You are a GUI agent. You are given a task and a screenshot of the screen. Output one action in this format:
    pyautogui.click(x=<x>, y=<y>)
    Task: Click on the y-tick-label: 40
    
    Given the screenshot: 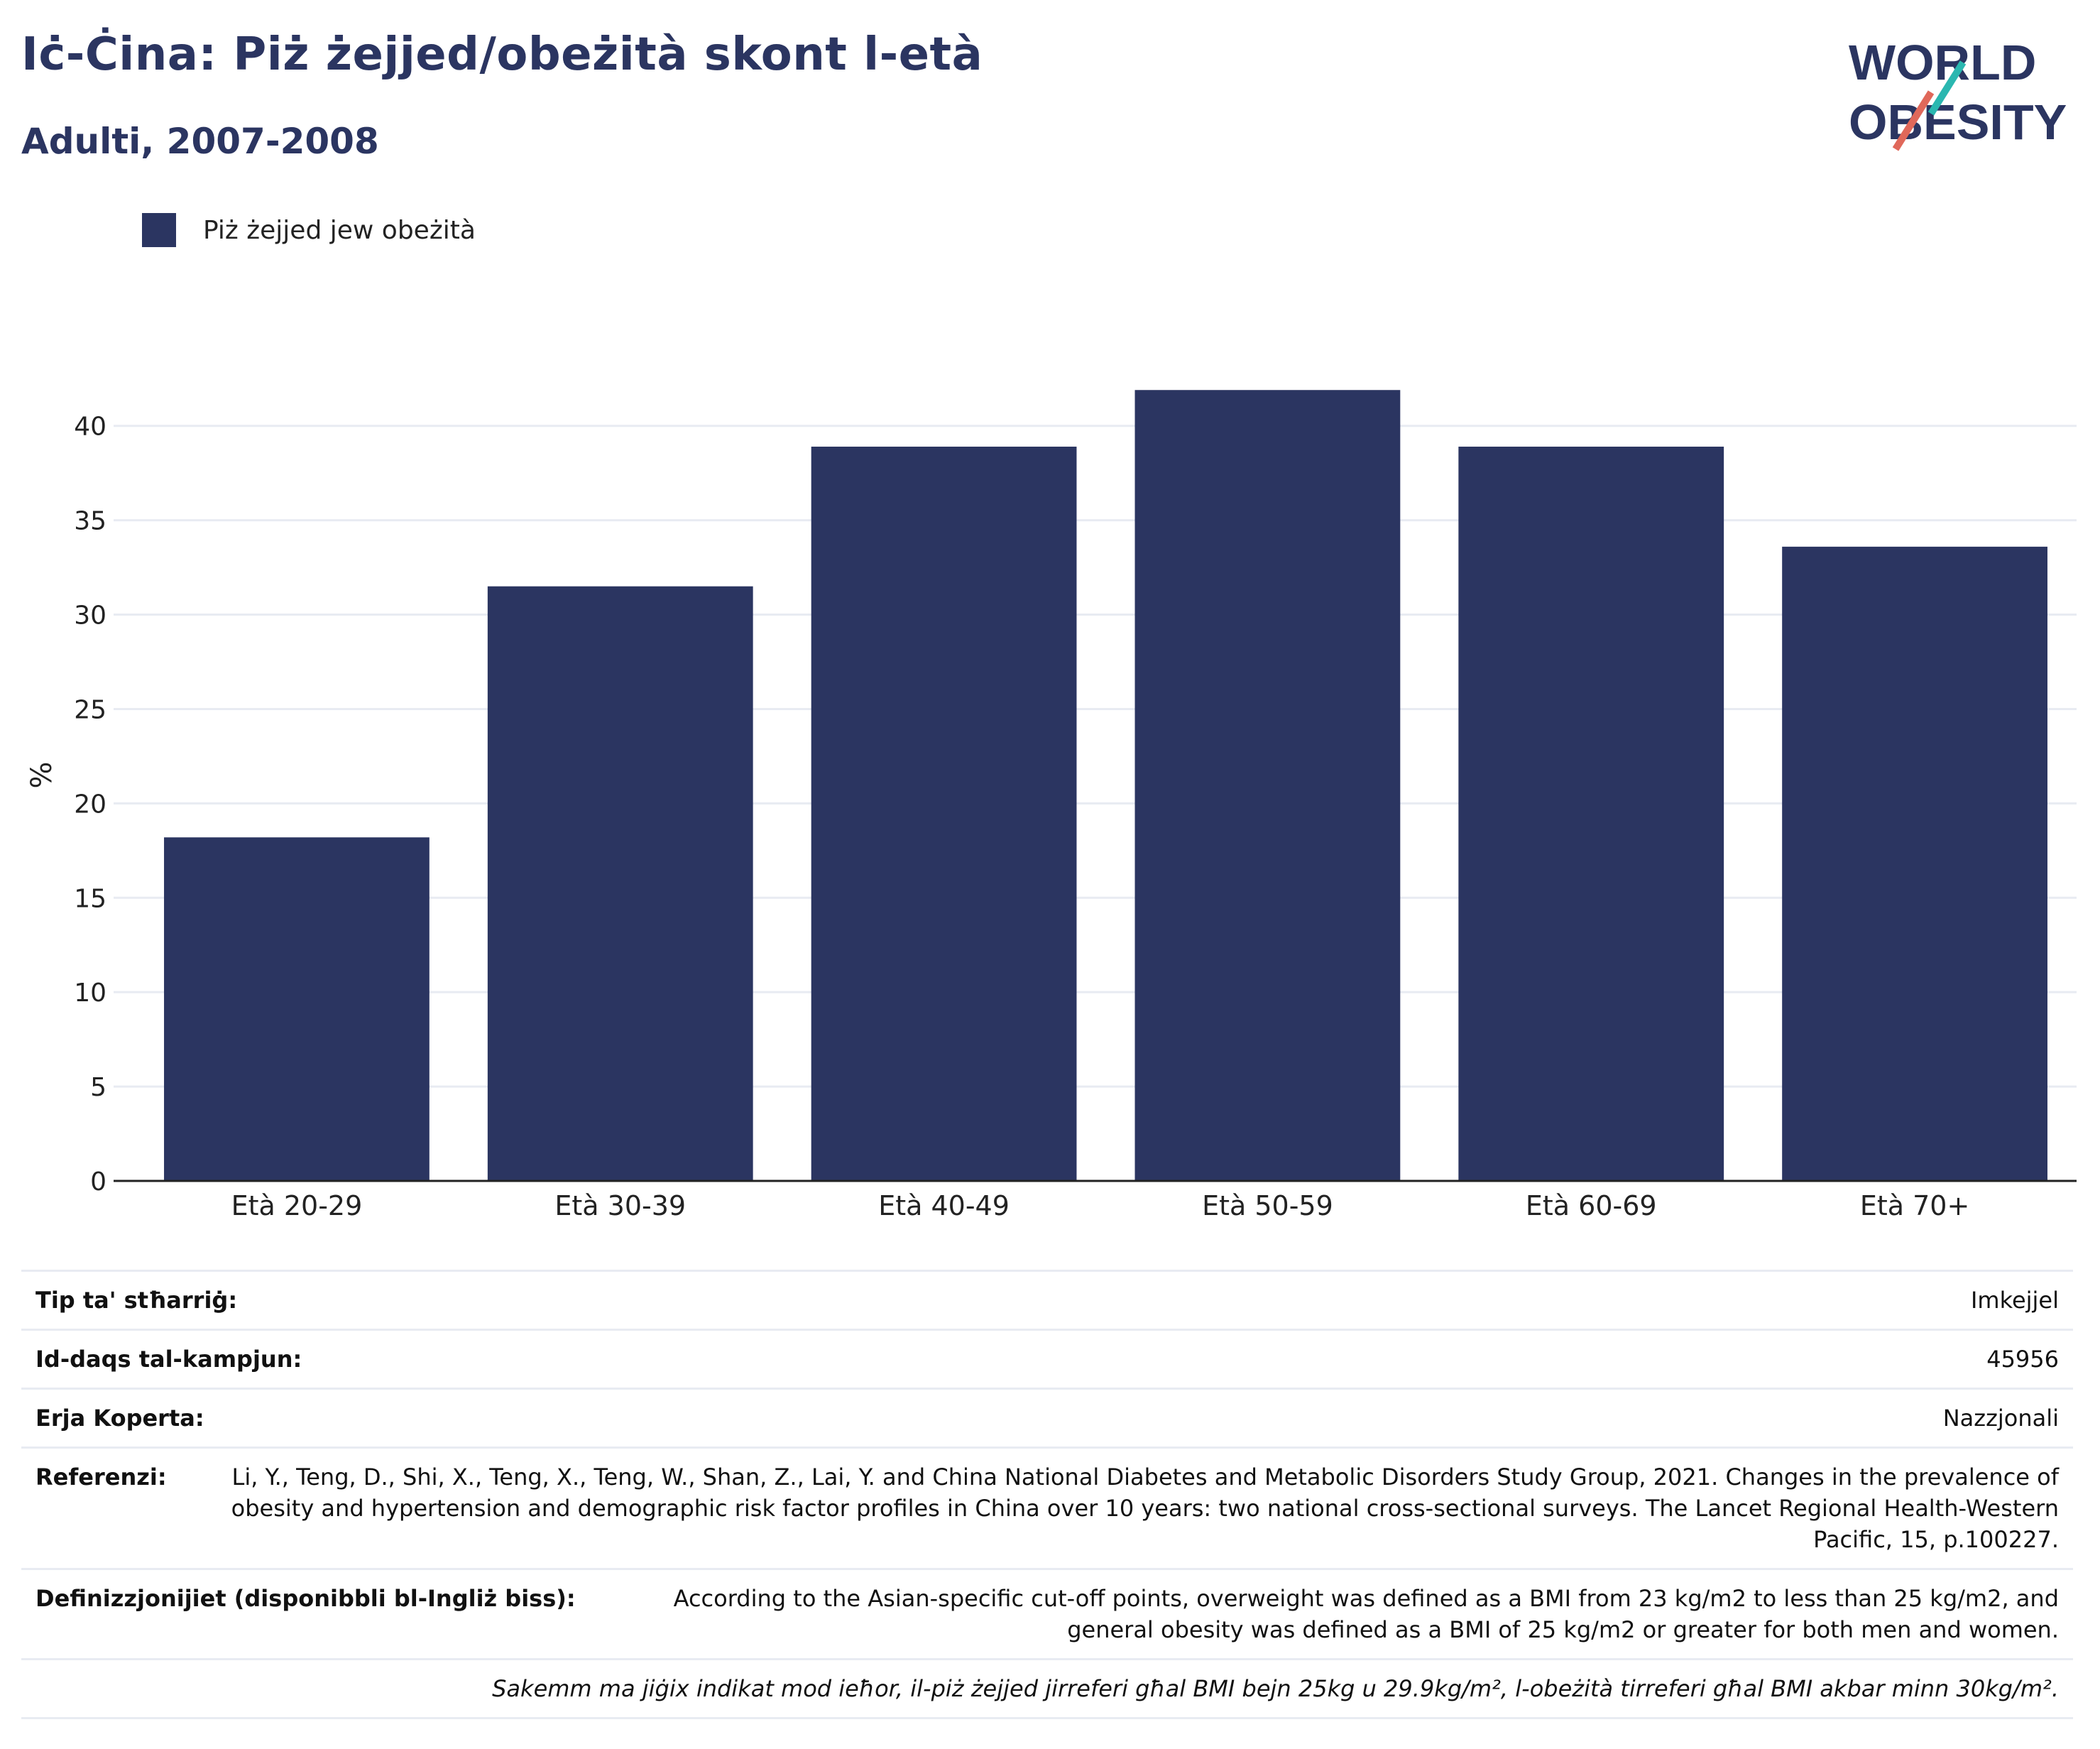 What is the action you would take?
    pyautogui.click(x=90, y=427)
    